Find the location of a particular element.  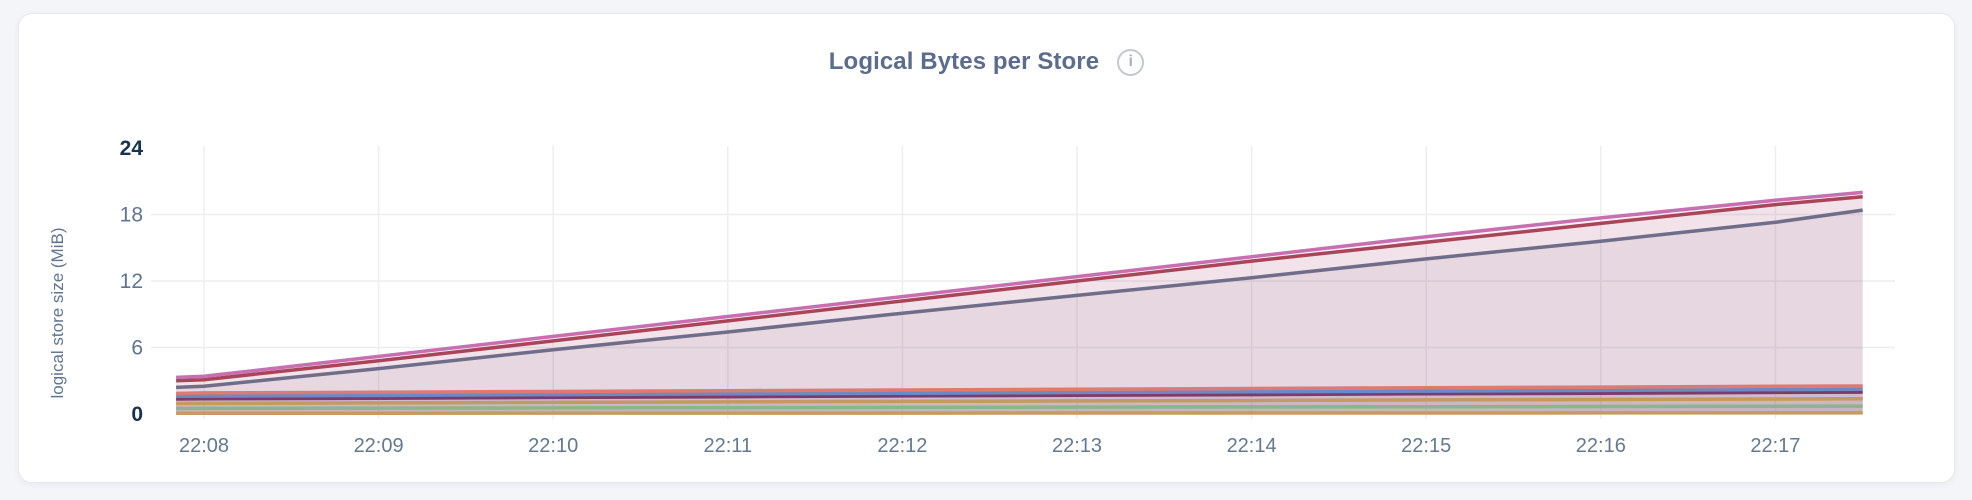

y-axis-ticks: 0 6 12 18 24 is located at coordinates (132, 281).